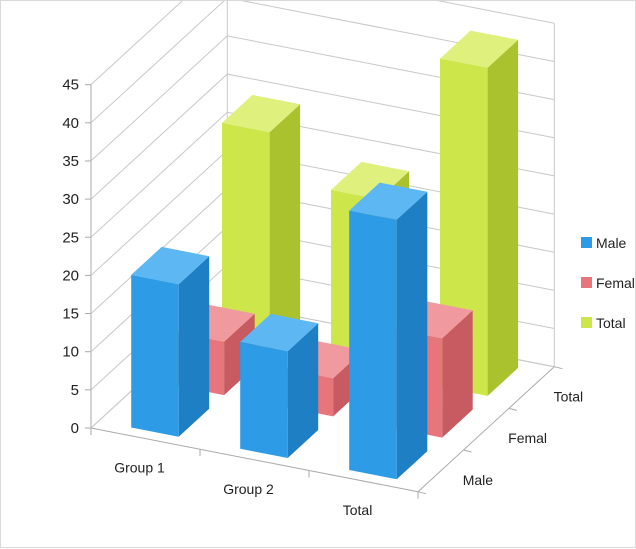 The height and width of the screenshot is (549, 636). I want to click on series-axis-line, so click(486, 429).